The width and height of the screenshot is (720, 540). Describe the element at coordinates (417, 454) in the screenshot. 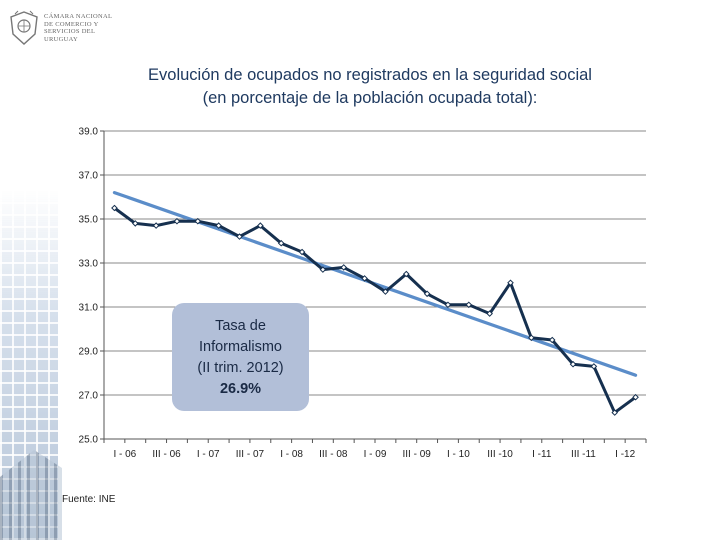

I see `x-tick-label: III - 09` at that location.